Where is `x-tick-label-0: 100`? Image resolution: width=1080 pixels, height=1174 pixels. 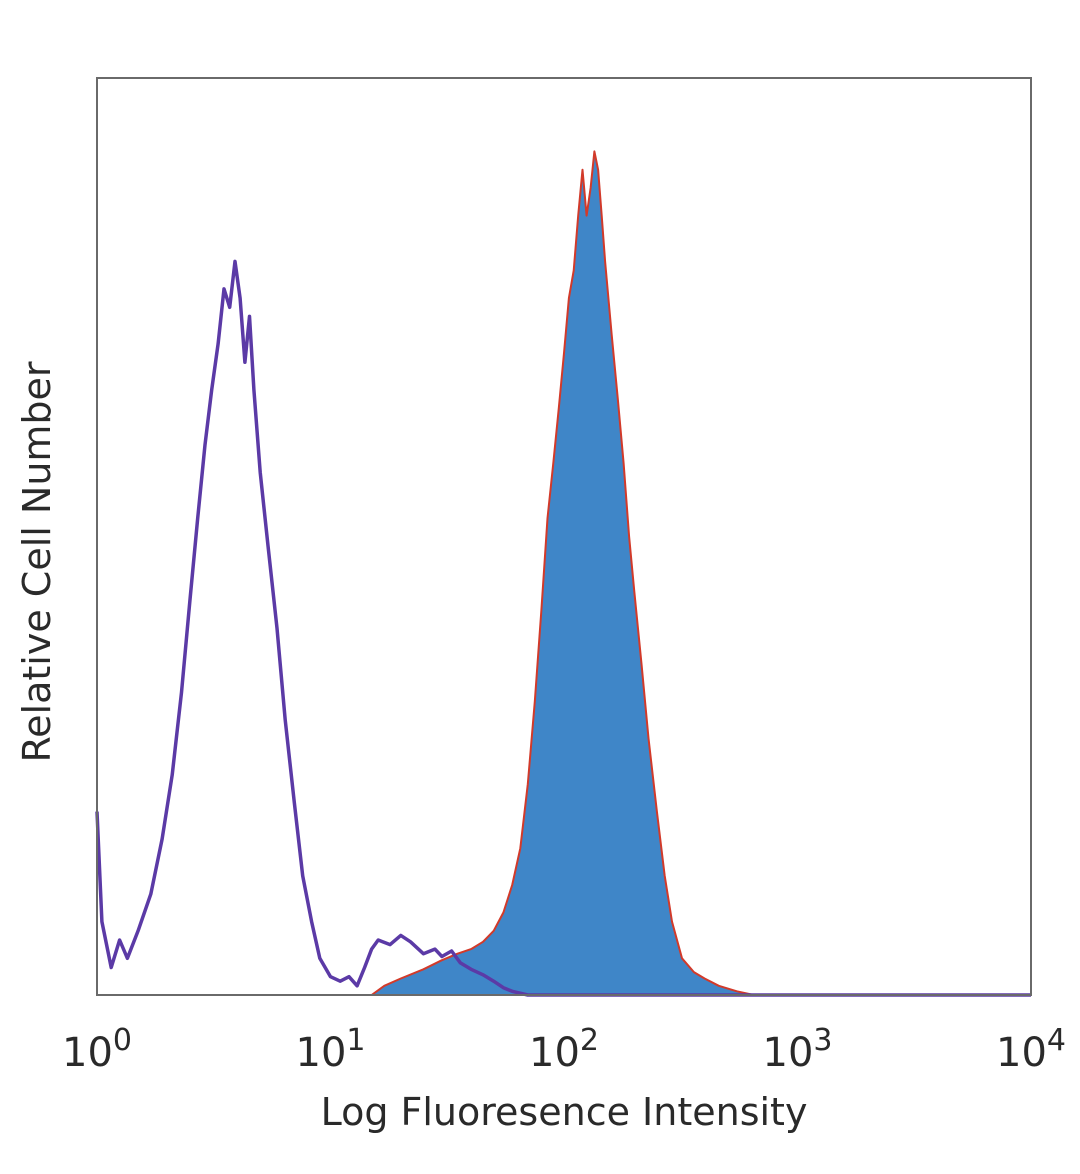
x-tick-label-0: 100 is located at coordinates (97, 1049).